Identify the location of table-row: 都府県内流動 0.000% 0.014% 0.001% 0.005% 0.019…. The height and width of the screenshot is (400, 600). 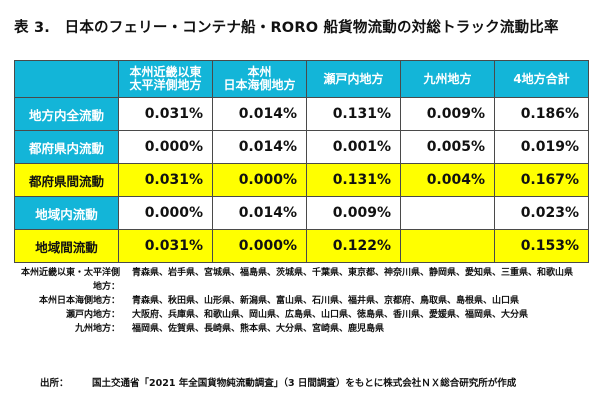
(301, 147).